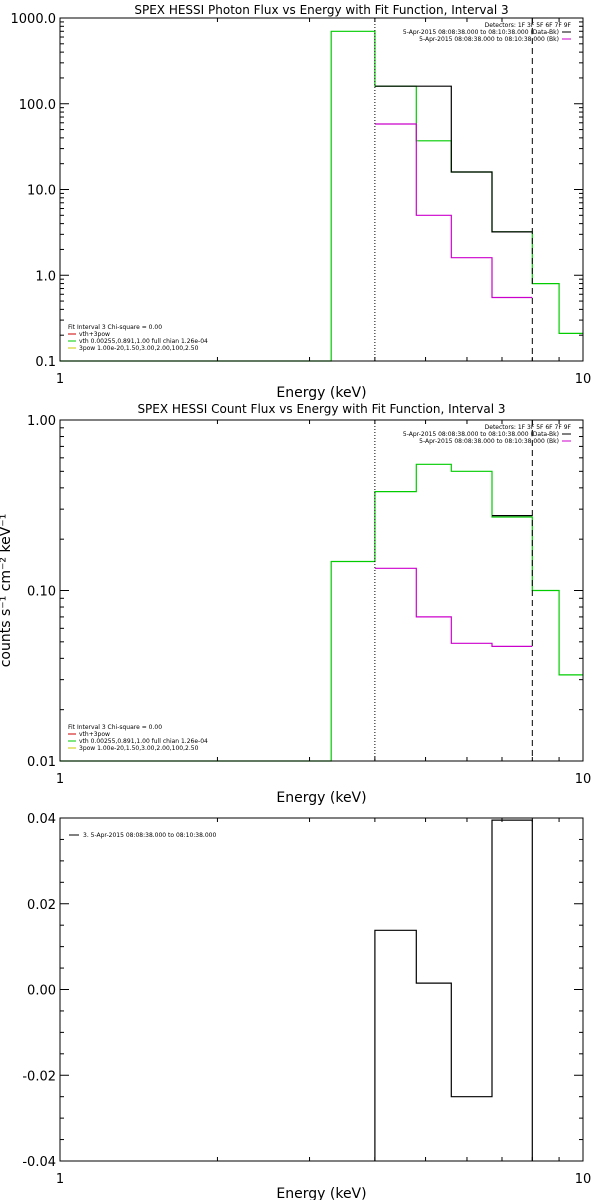 The width and height of the screenshot is (600, 1200). What do you see at coordinates (41, 762) in the screenshot?
I see `y-tick-label: 0.01` at bounding box center [41, 762].